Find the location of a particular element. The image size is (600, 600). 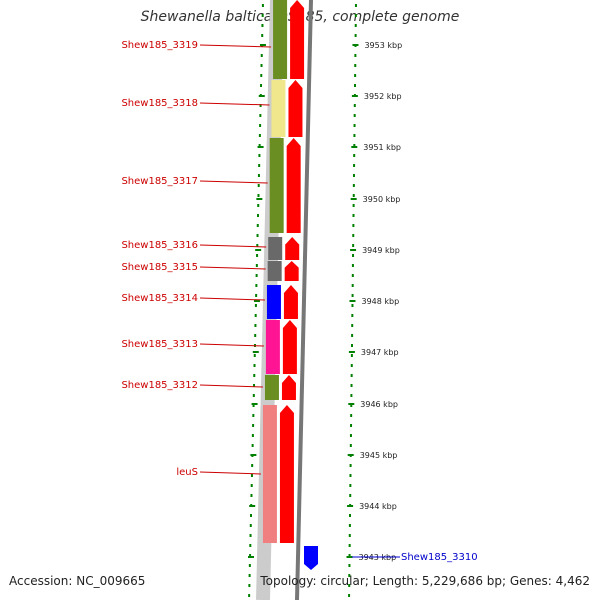

gene-label: Shew185_3312 is located at coordinates (159, 385).